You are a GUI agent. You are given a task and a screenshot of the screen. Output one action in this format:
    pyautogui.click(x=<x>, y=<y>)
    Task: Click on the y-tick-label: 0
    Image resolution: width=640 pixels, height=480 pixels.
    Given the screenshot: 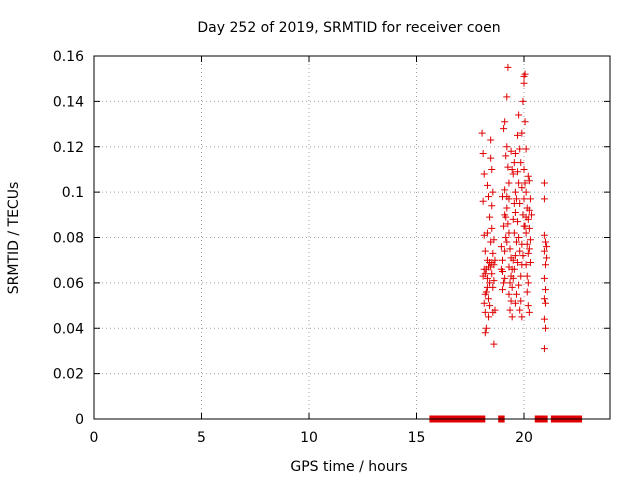 What is the action you would take?
    pyautogui.click(x=79, y=420)
    